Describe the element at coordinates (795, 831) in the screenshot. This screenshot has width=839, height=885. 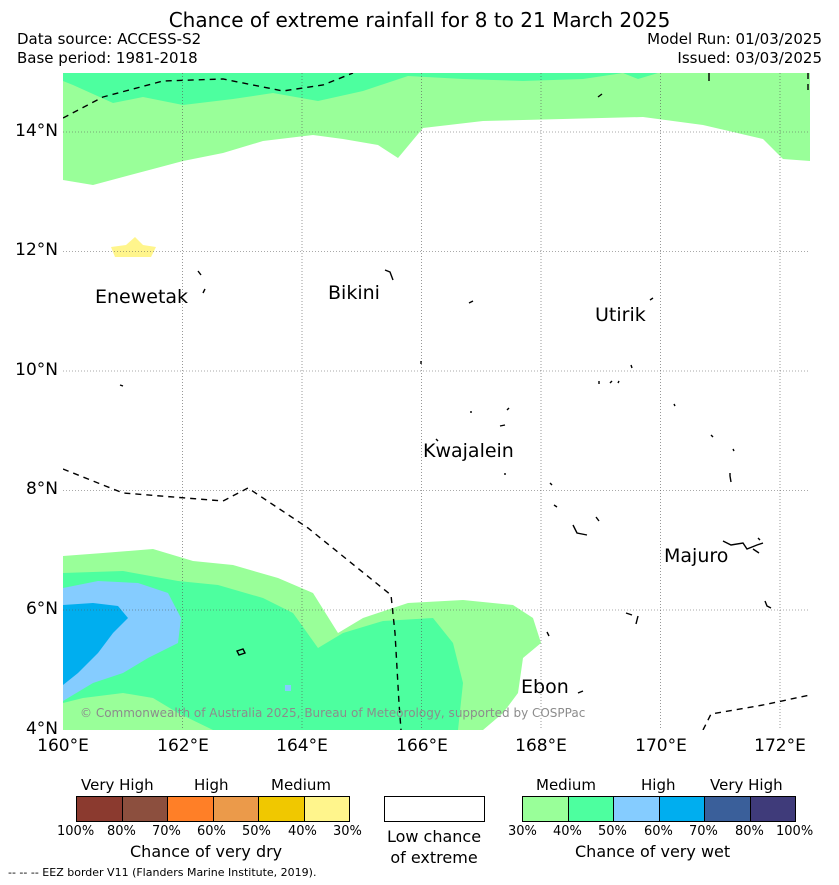
I see `wet-tick-100: 100%` at that location.